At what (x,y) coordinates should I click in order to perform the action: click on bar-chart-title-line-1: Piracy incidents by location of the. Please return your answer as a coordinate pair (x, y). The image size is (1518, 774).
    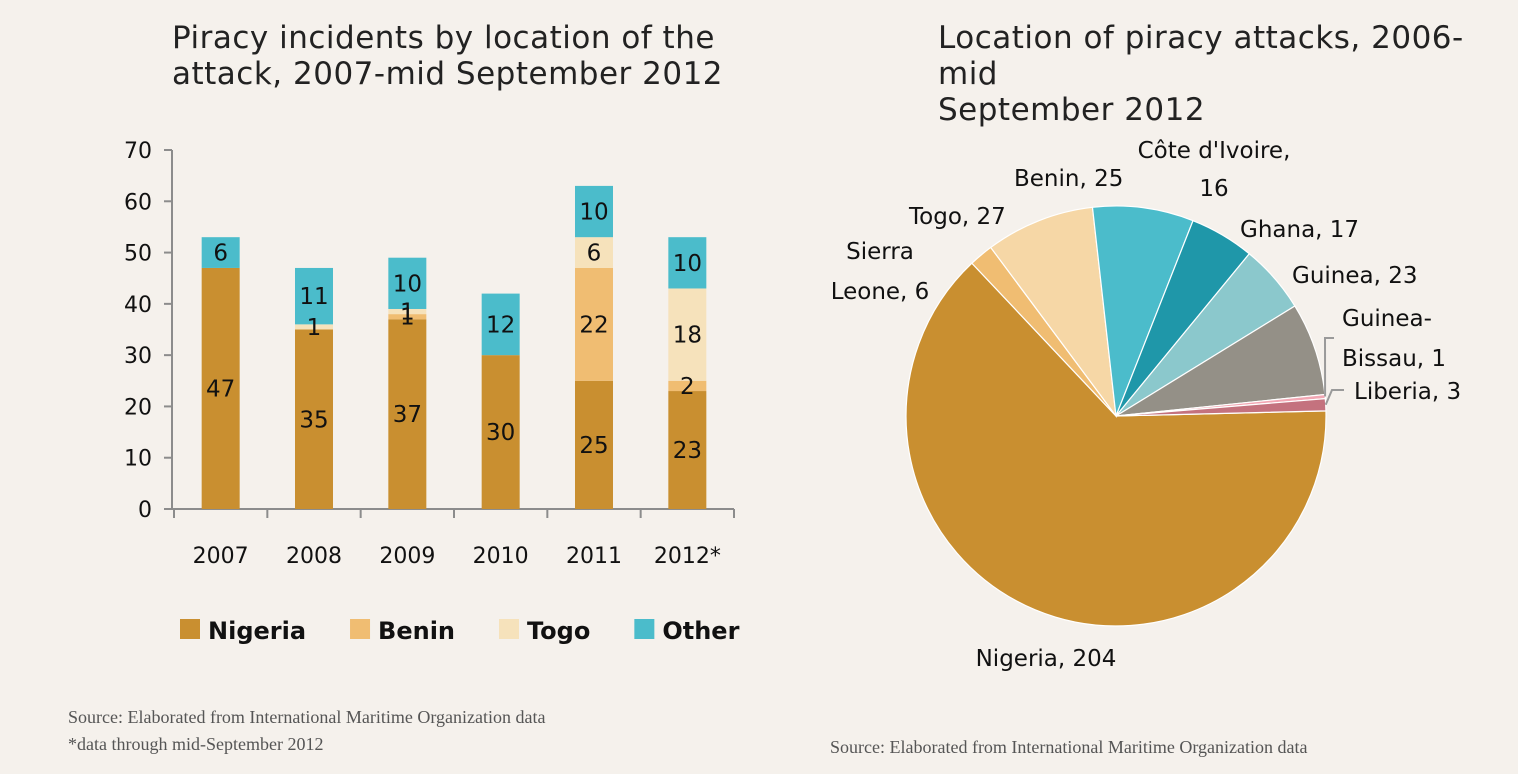
    Looking at the image, I should click on (443, 38).